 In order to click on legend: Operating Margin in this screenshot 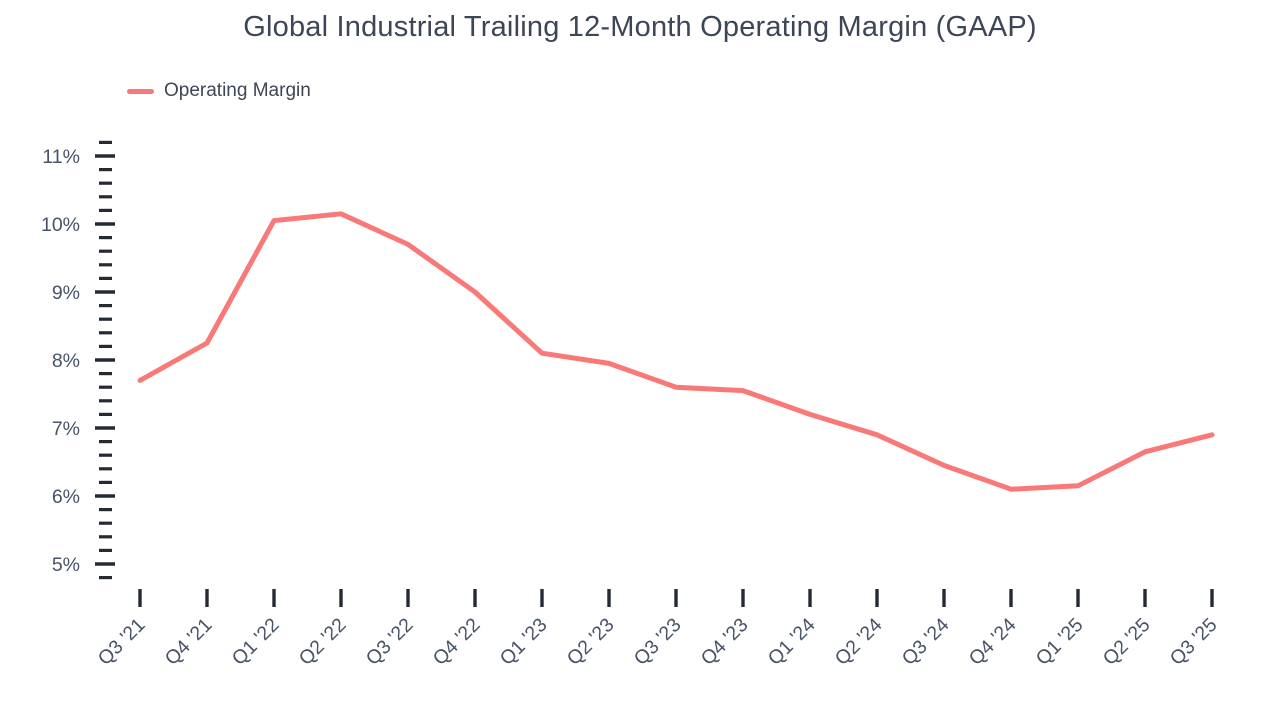, I will do `click(219, 91)`.